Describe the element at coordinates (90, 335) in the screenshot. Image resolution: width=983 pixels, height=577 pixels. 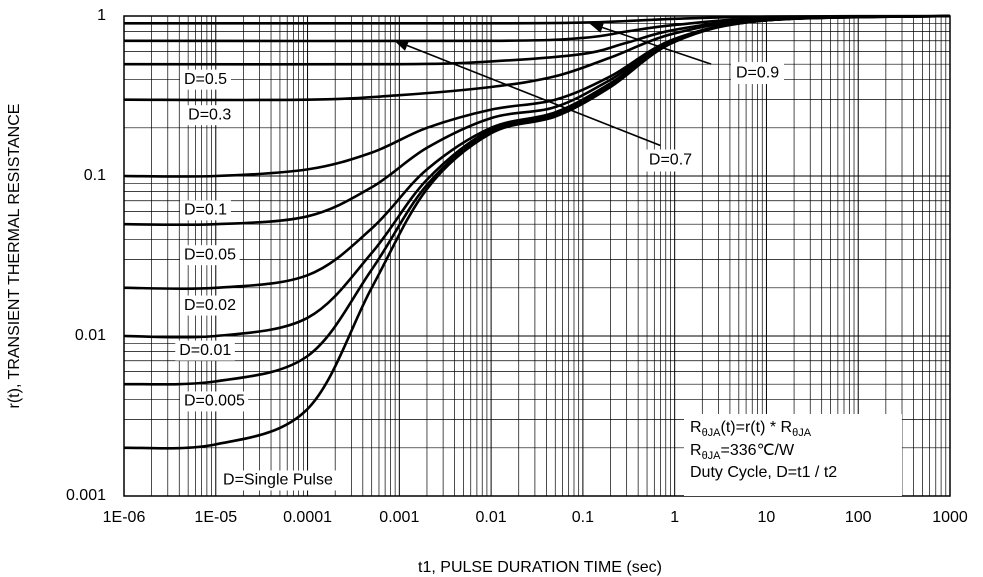
I see `y-tick-label: 0.01` at that location.